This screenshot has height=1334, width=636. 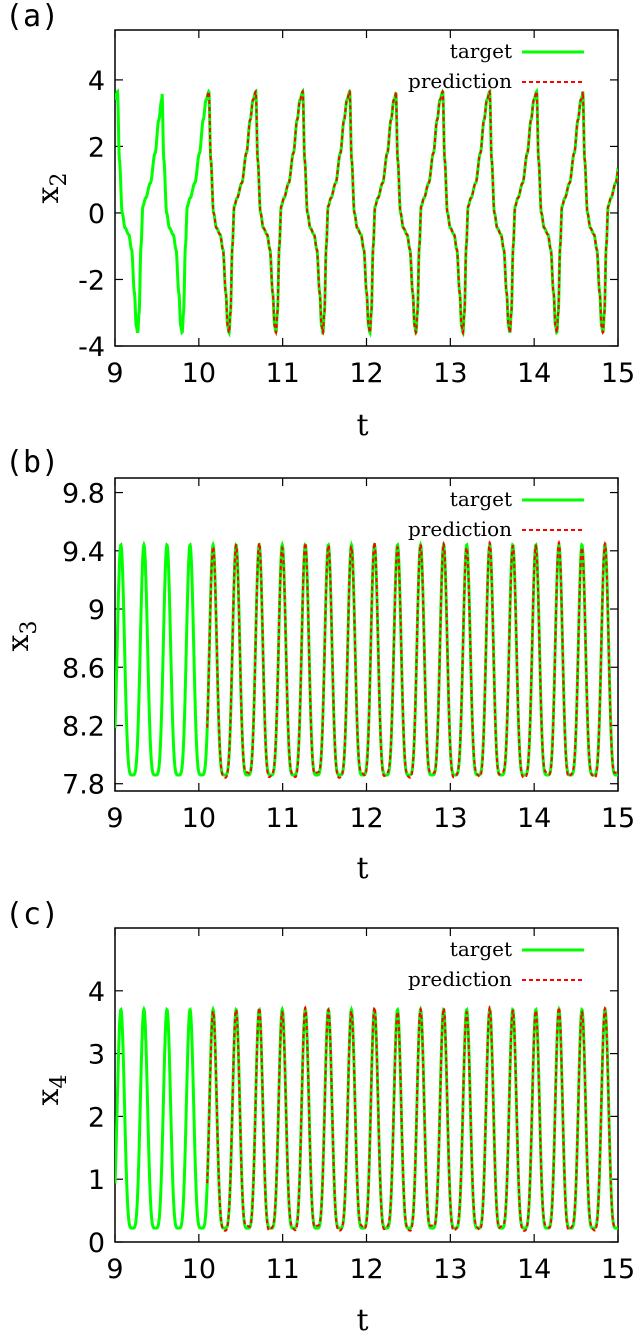 I want to click on y-axis-label: x3, so click(x=21, y=636).